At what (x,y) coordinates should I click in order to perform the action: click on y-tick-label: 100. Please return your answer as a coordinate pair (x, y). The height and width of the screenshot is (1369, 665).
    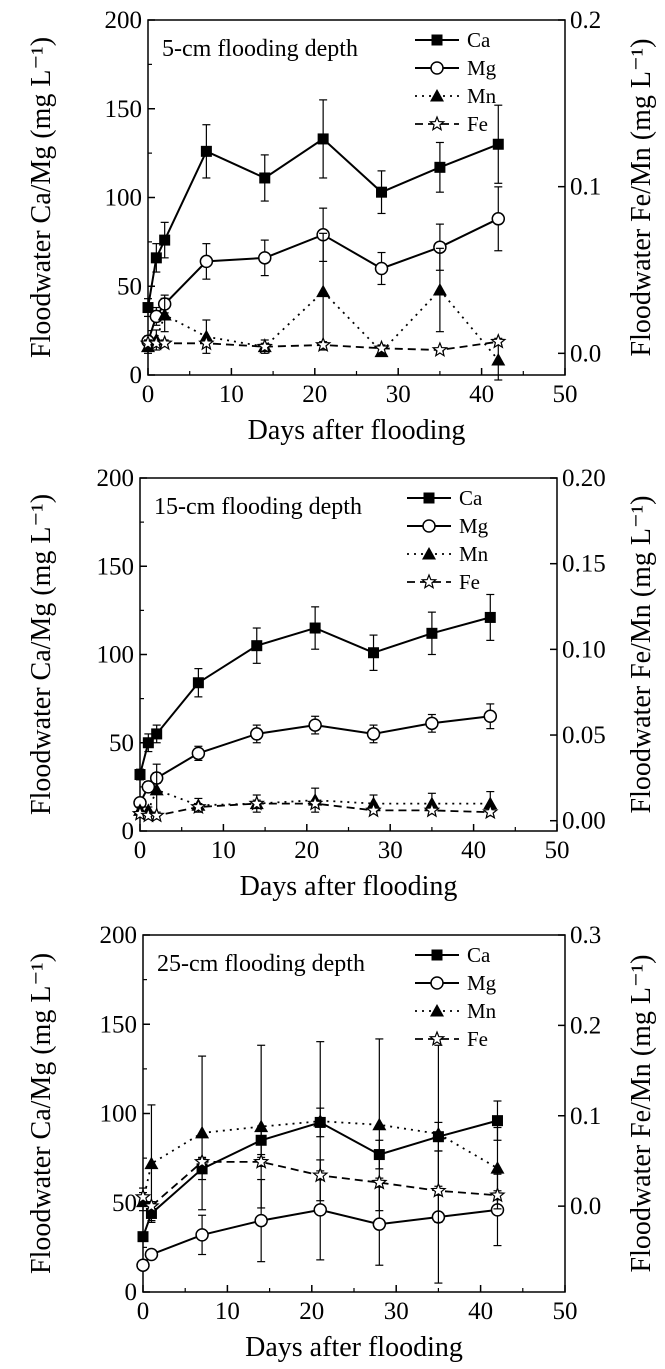
    Looking at the image, I should click on (124, 198).